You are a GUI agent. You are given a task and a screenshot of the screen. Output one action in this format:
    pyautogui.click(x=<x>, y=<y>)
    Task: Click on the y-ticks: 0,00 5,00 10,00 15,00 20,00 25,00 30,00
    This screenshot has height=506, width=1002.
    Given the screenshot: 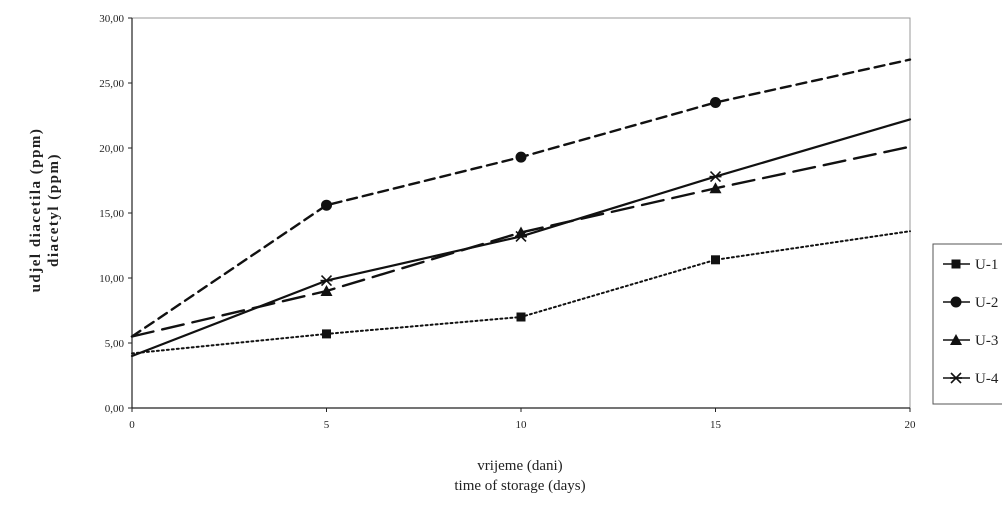 What is the action you would take?
    pyautogui.click(x=115, y=214)
    